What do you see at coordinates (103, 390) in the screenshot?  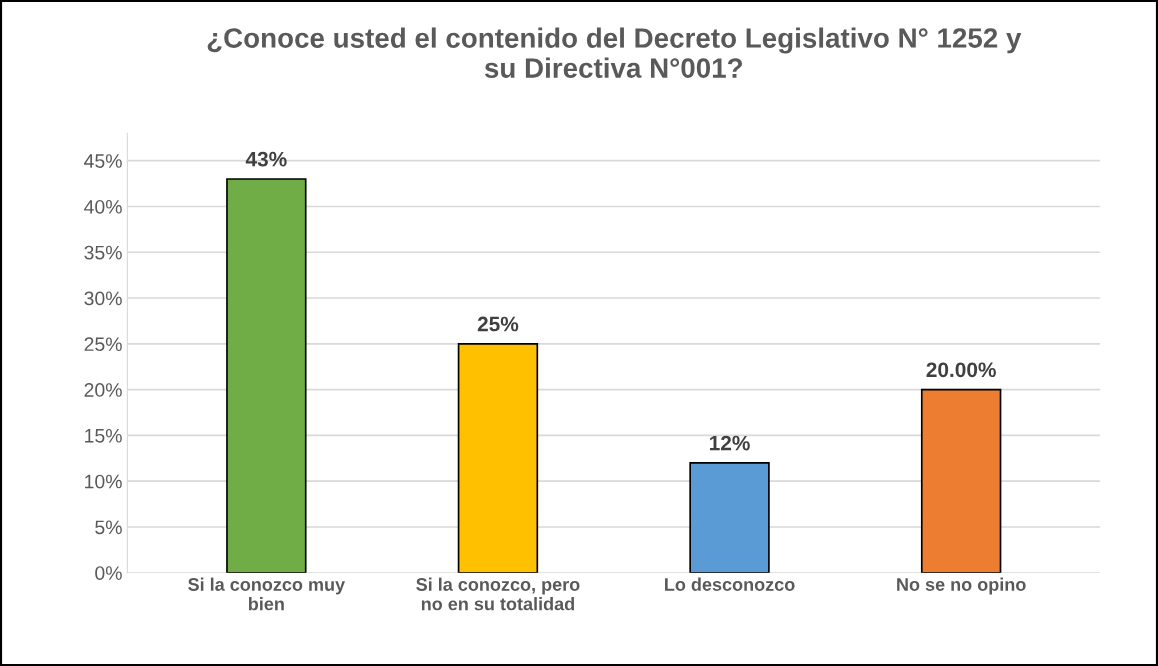 I see `y-tick-label: 20%` at bounding box center [103, 390].